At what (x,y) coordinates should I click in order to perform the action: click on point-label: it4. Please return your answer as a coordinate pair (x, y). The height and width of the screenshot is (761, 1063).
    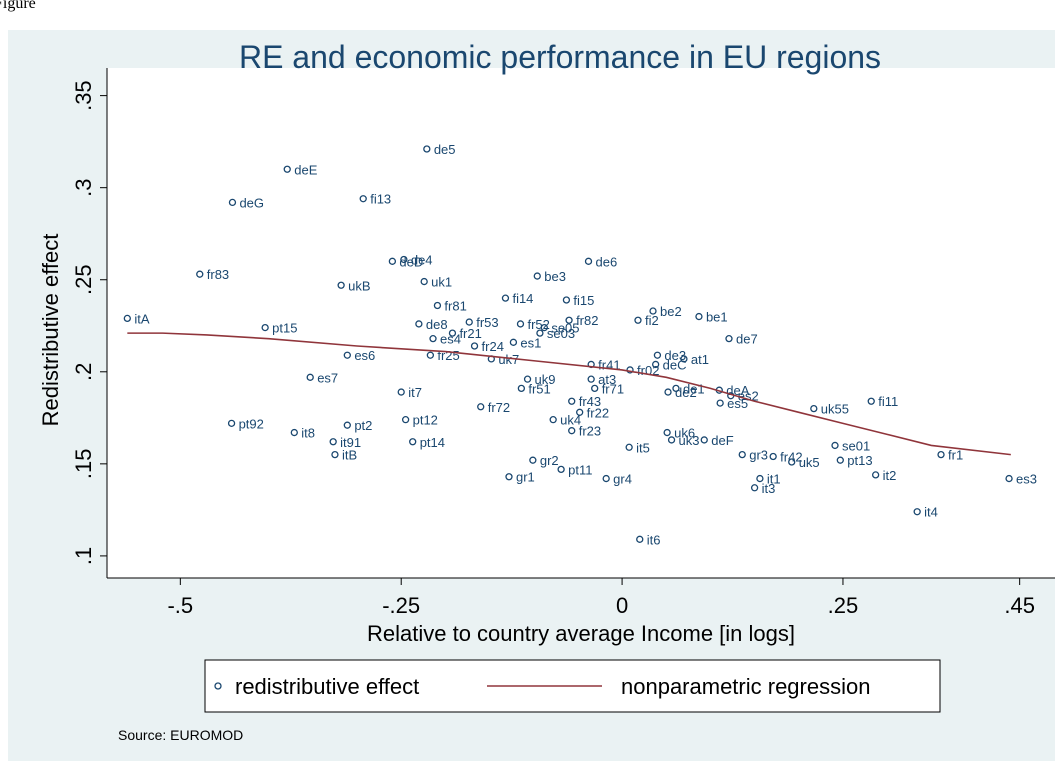
    Looking at the image, I should click on (931, 512).